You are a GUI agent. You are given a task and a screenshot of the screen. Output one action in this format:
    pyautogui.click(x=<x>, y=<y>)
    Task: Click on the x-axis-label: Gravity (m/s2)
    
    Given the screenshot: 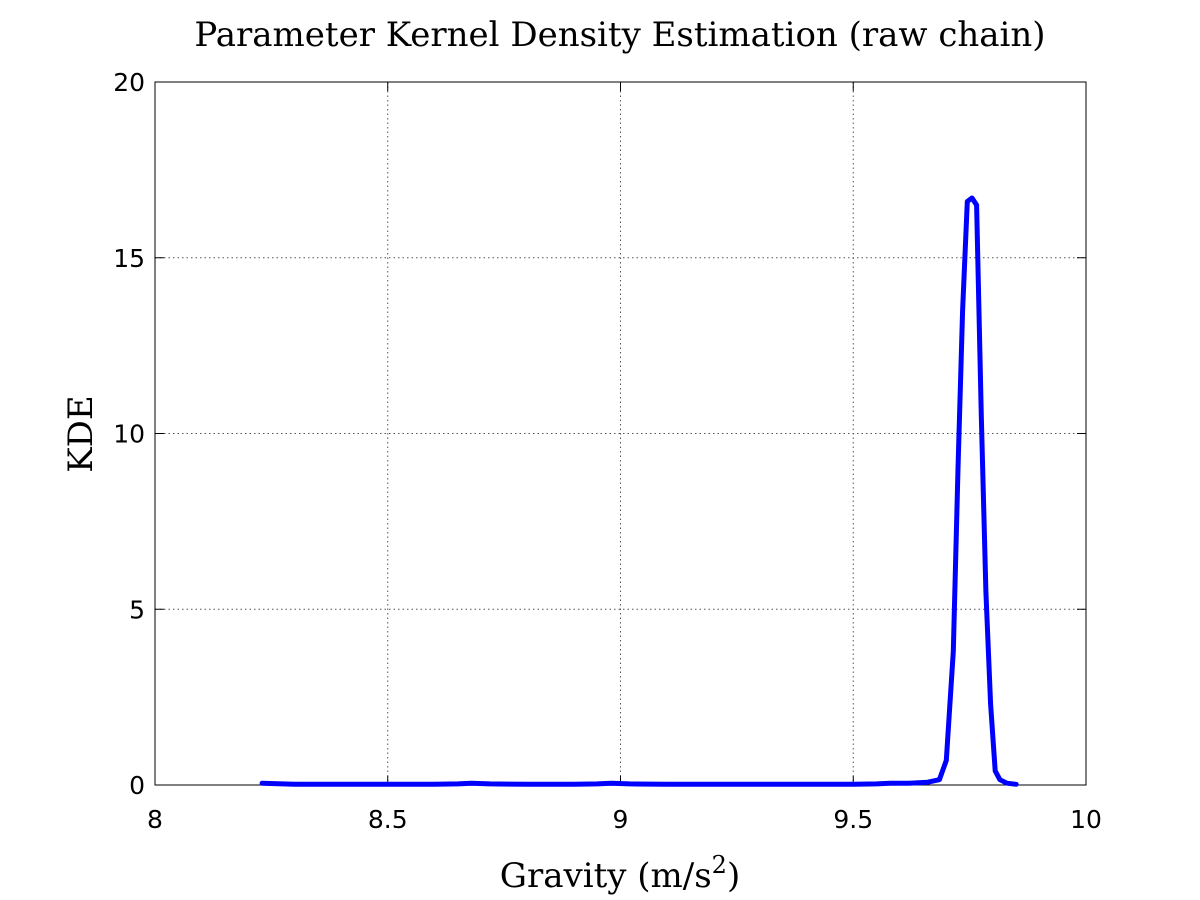 What is the action you would take?
    pyautogui.click(x=620, y=873)
    